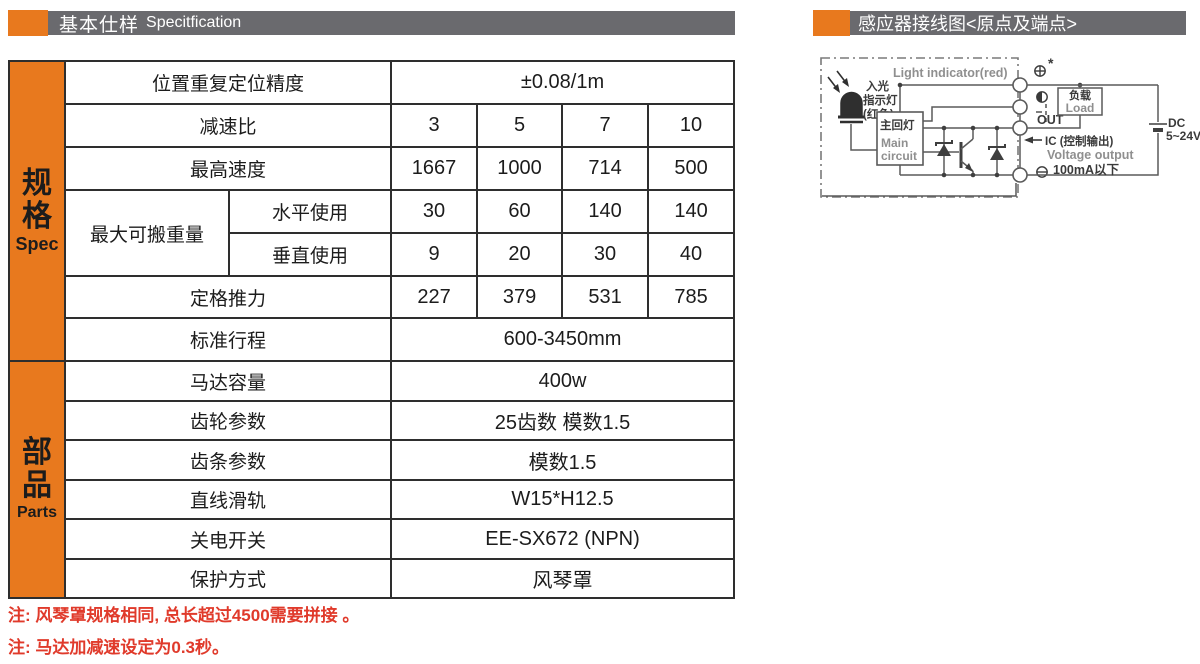 Image resolution: width=1200 pixels, height=664 pixels. I want to click on table-row: 保护方式 风琴罩, so click(372, 578).